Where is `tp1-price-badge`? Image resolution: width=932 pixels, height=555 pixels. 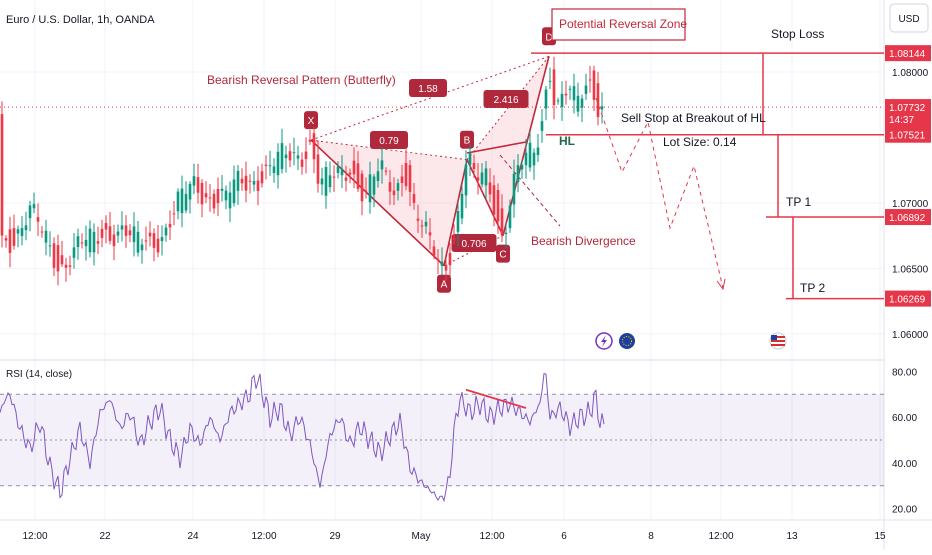 tp1-price-badge is located at coordinates (908, 217).